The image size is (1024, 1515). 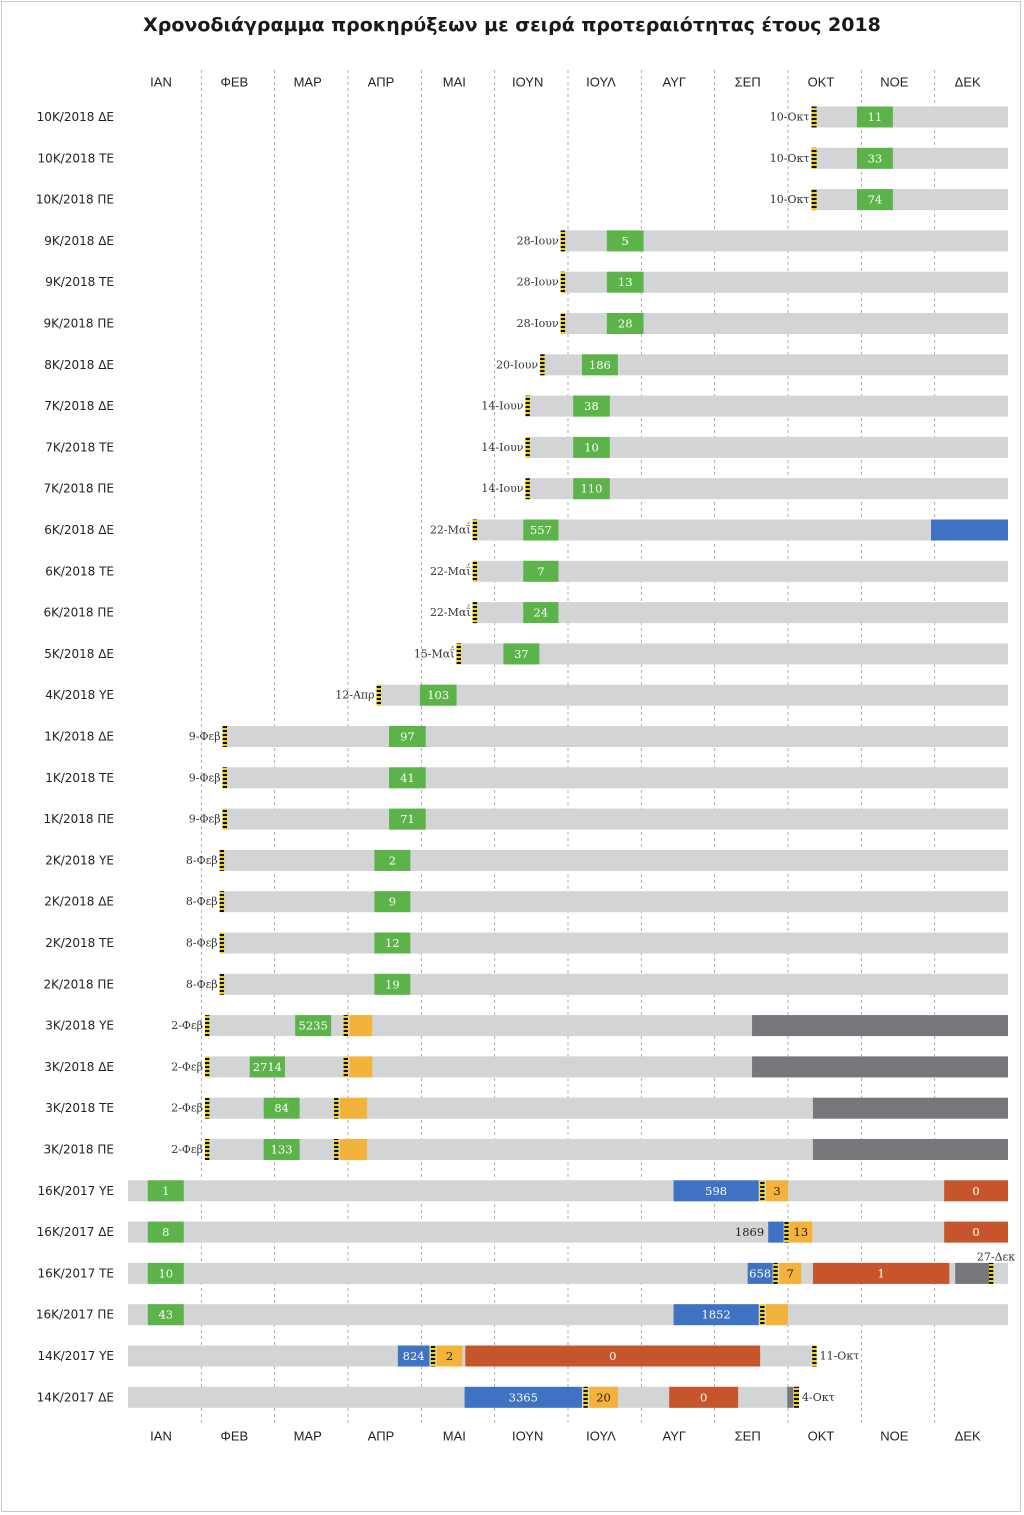 I want to click on gantt-row: 7Κ/2018 ΔΕ 14-Ιουν 38, so click(x=526, y=406).